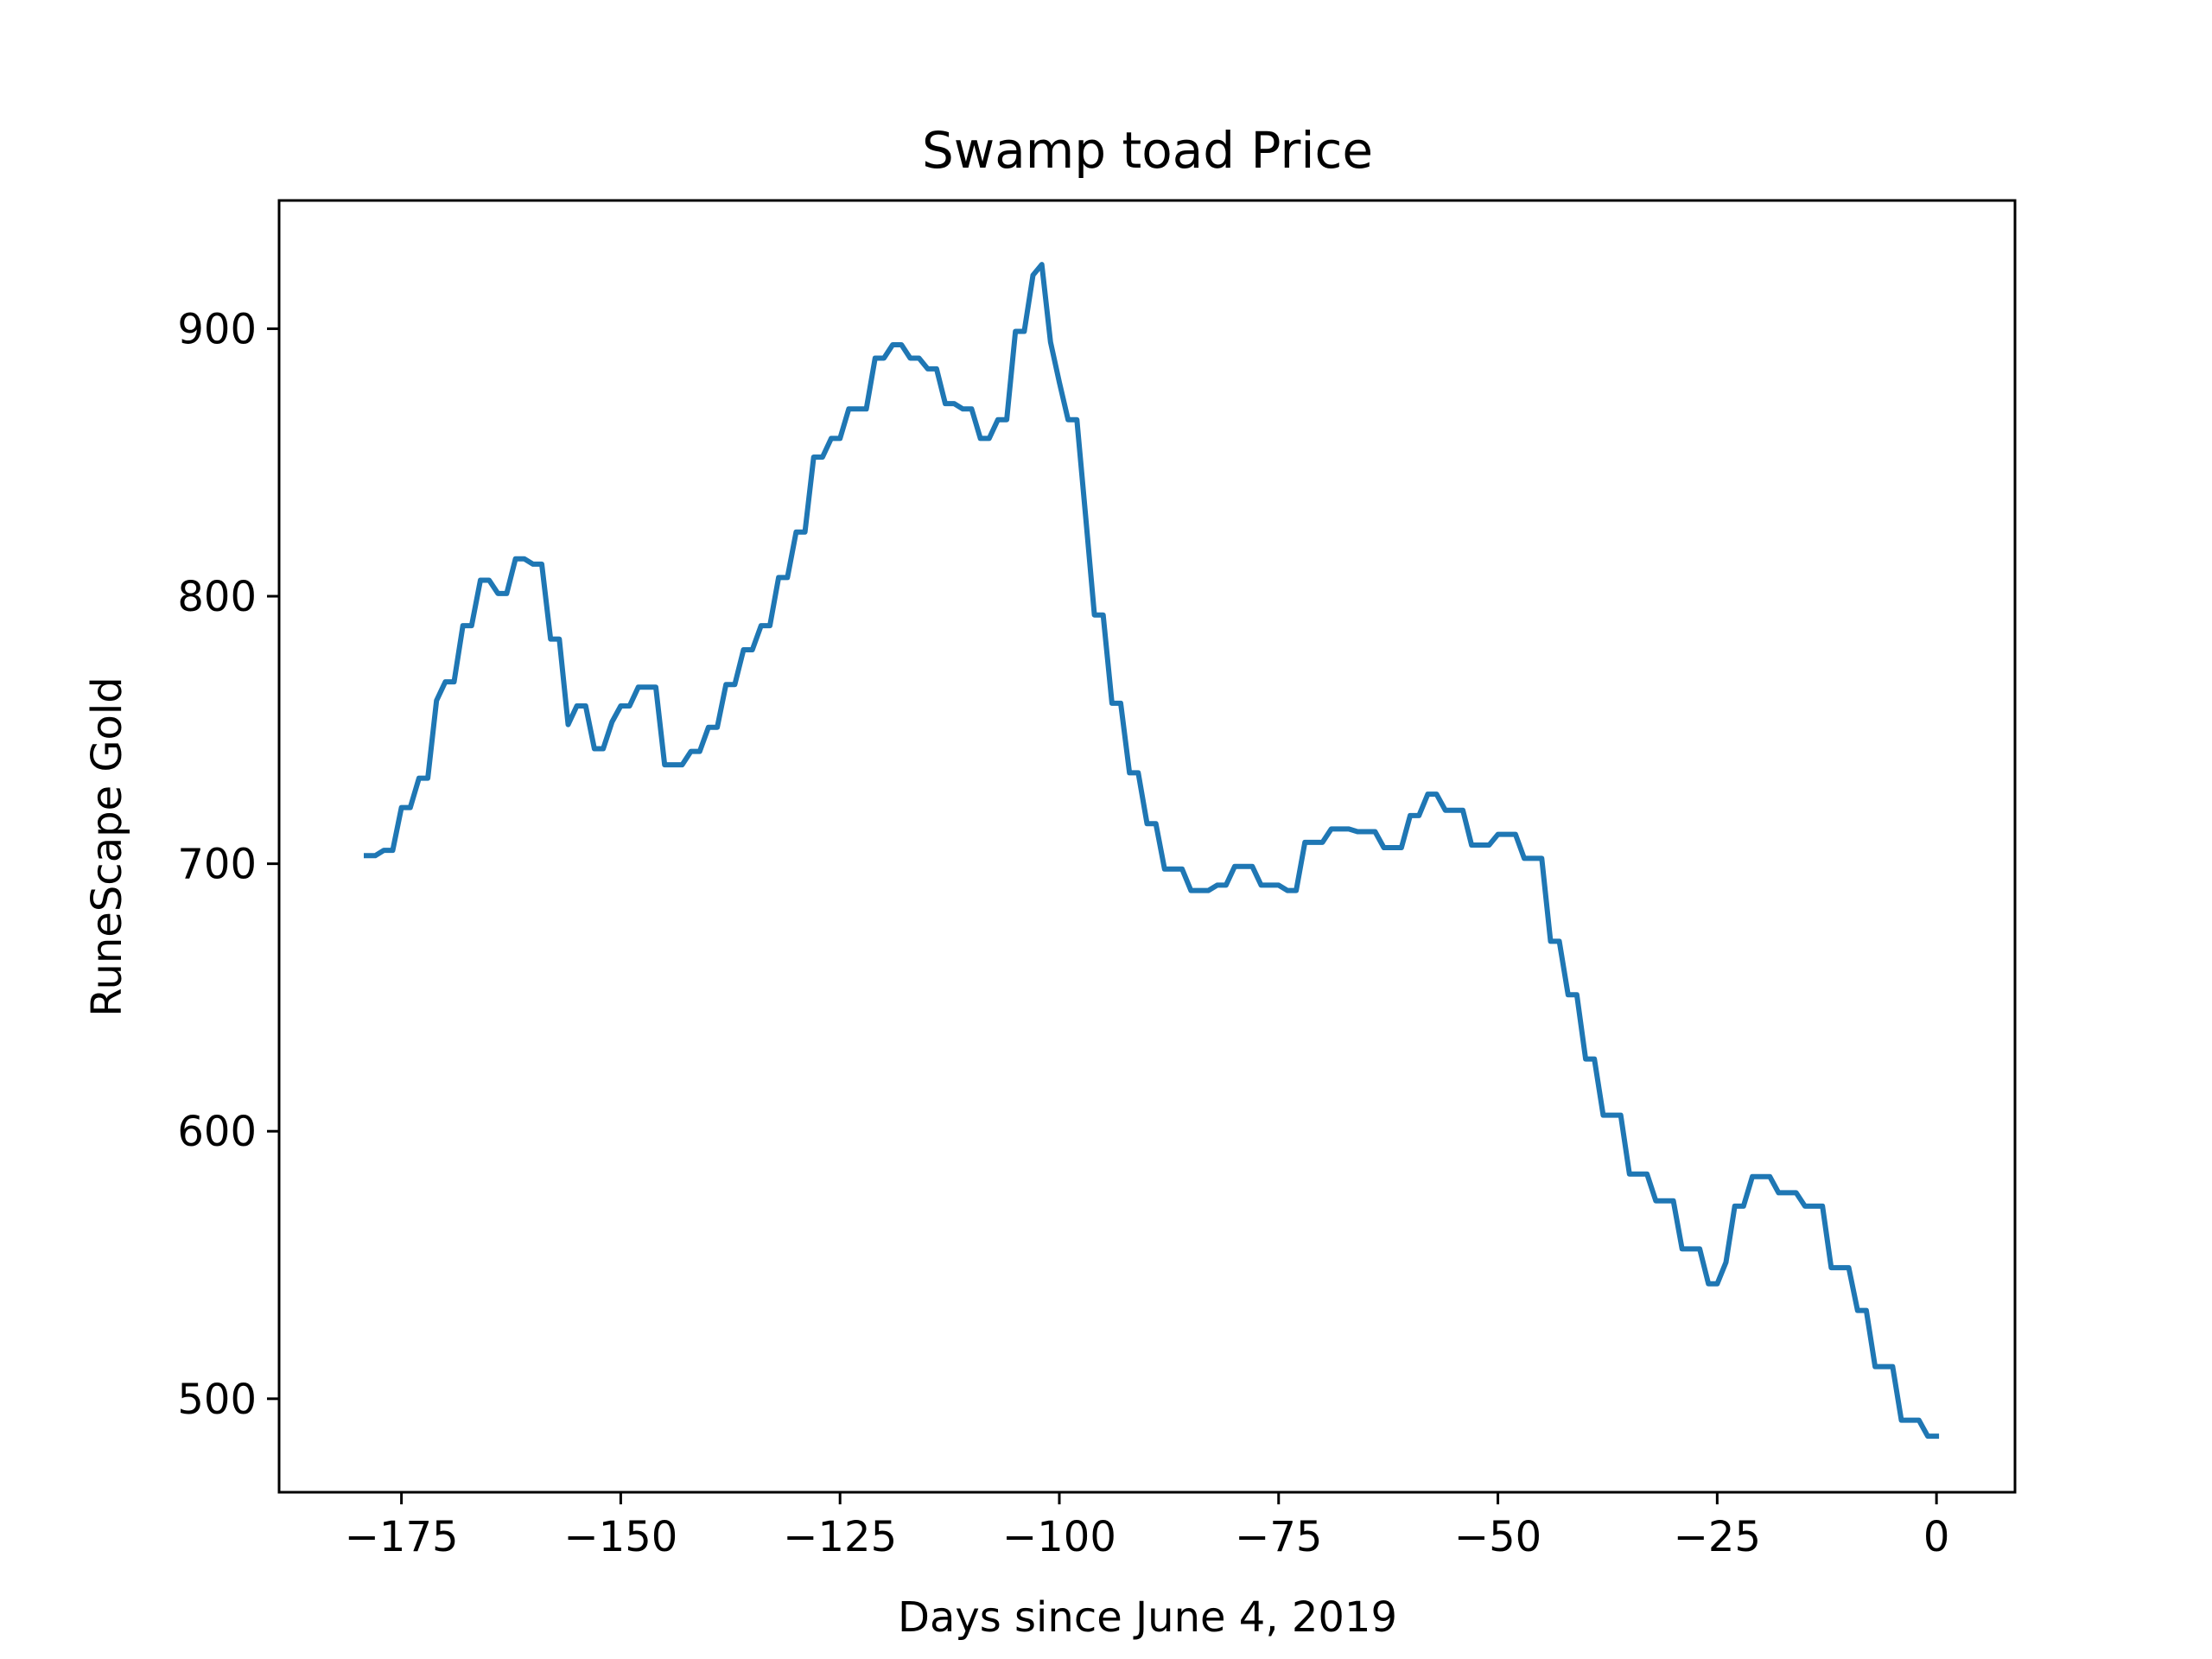  What do you see at coordinates (840, 1537) in the screenshot?
I see `x-tick-label: −125` at bounding box center [840, 1537].